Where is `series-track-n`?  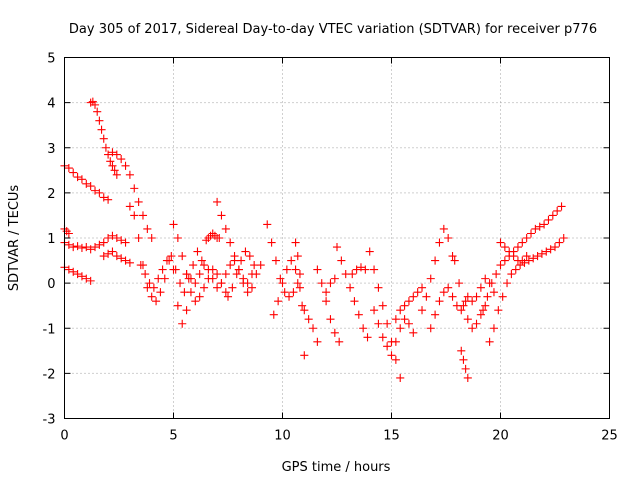 series-track-n is located at coordinates (241, 274).